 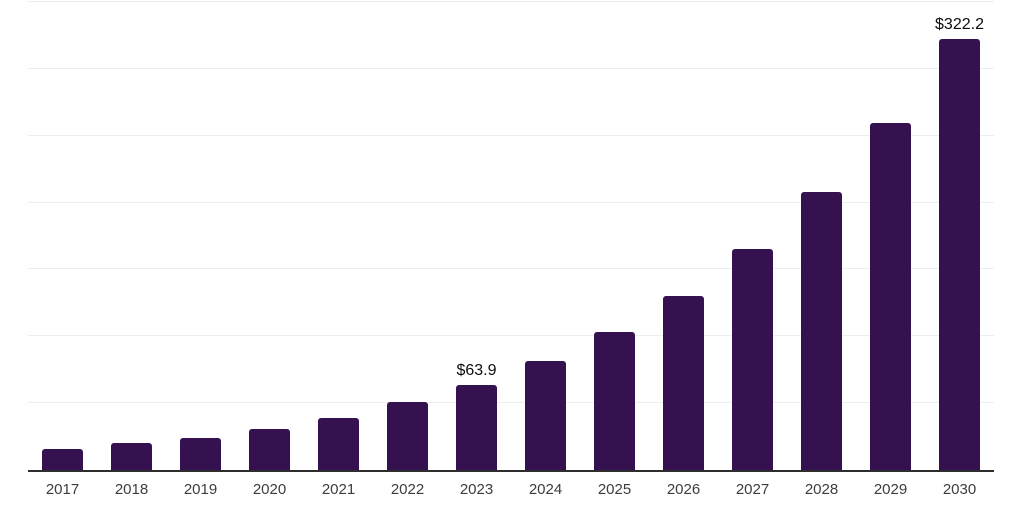 I want to click on x-tick-2021: 2021, so click(x=338, y=489).